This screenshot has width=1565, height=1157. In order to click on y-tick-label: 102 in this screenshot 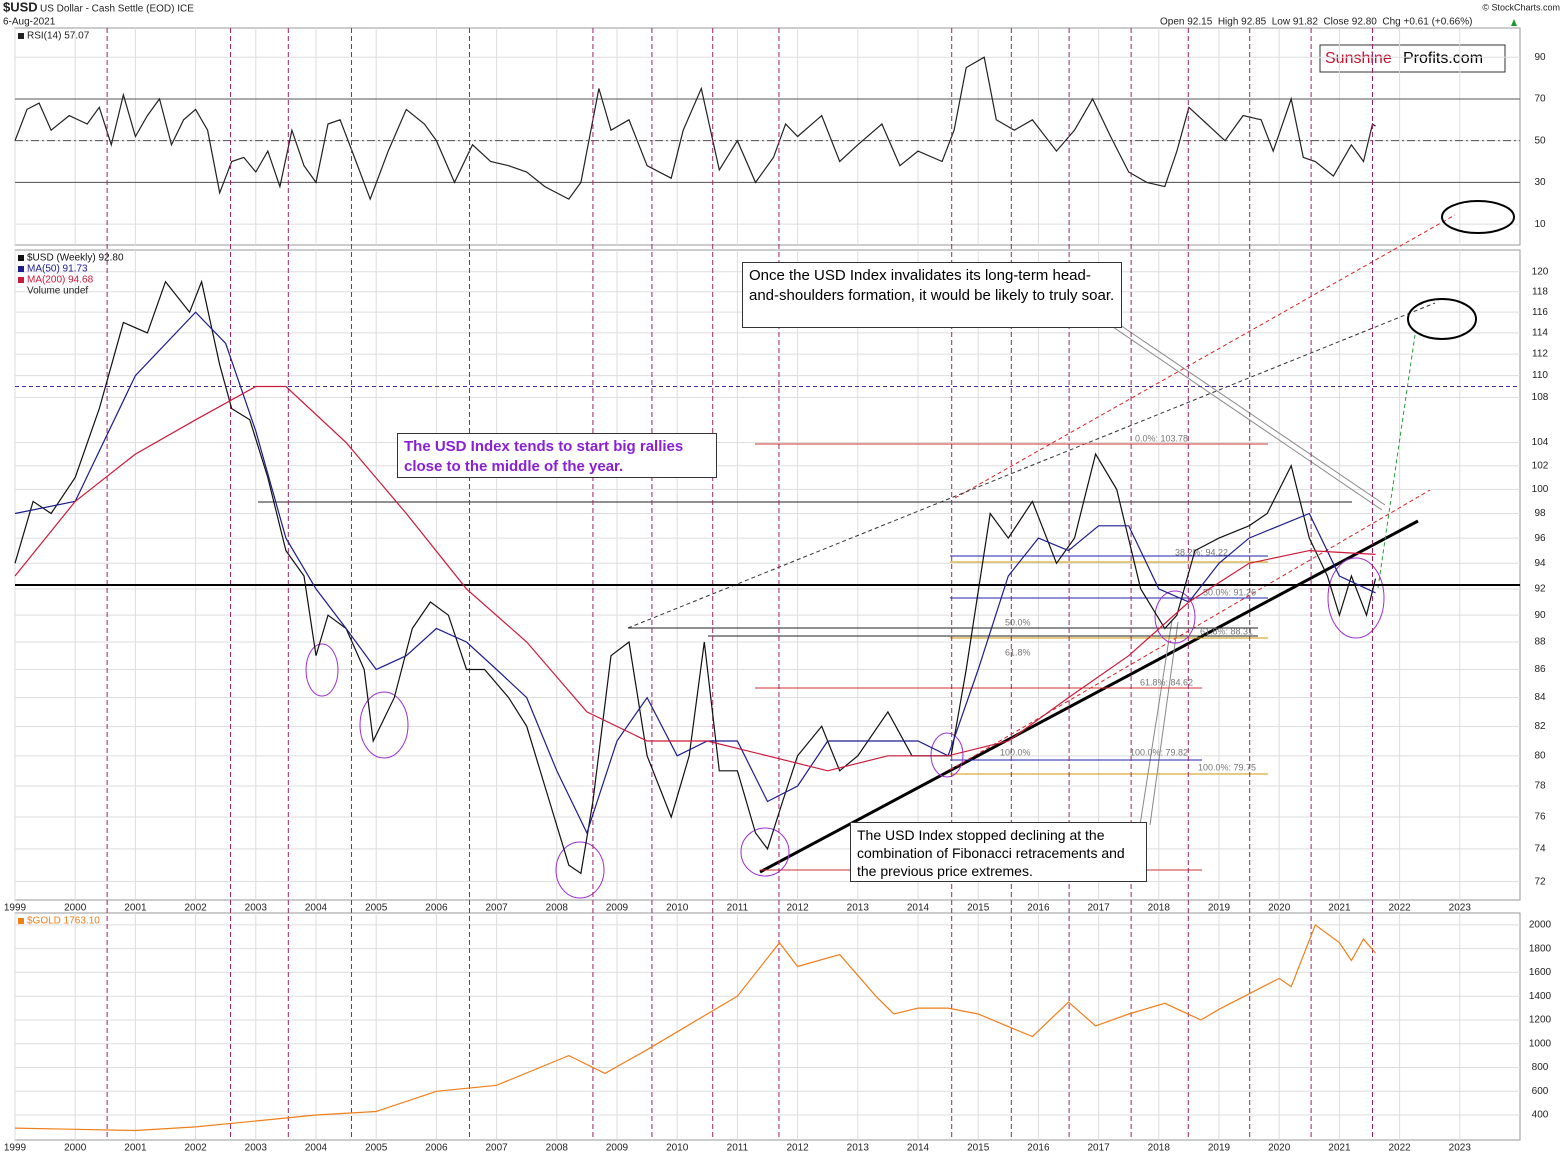, I will do `click(1540, 465)`.